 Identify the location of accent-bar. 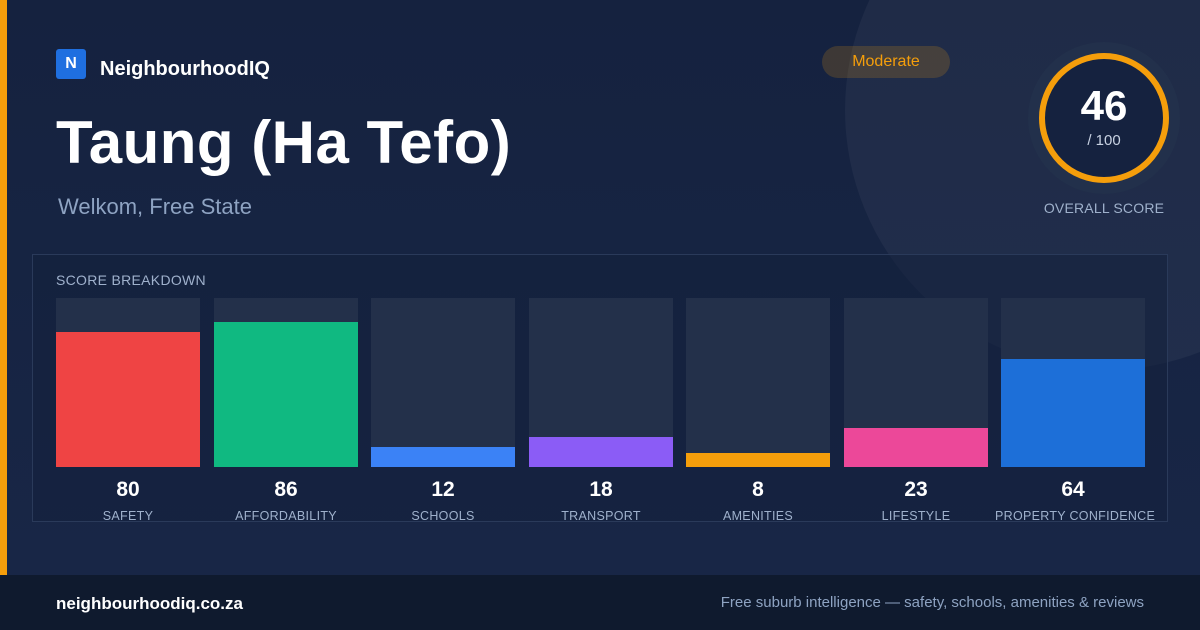
(3, 287).